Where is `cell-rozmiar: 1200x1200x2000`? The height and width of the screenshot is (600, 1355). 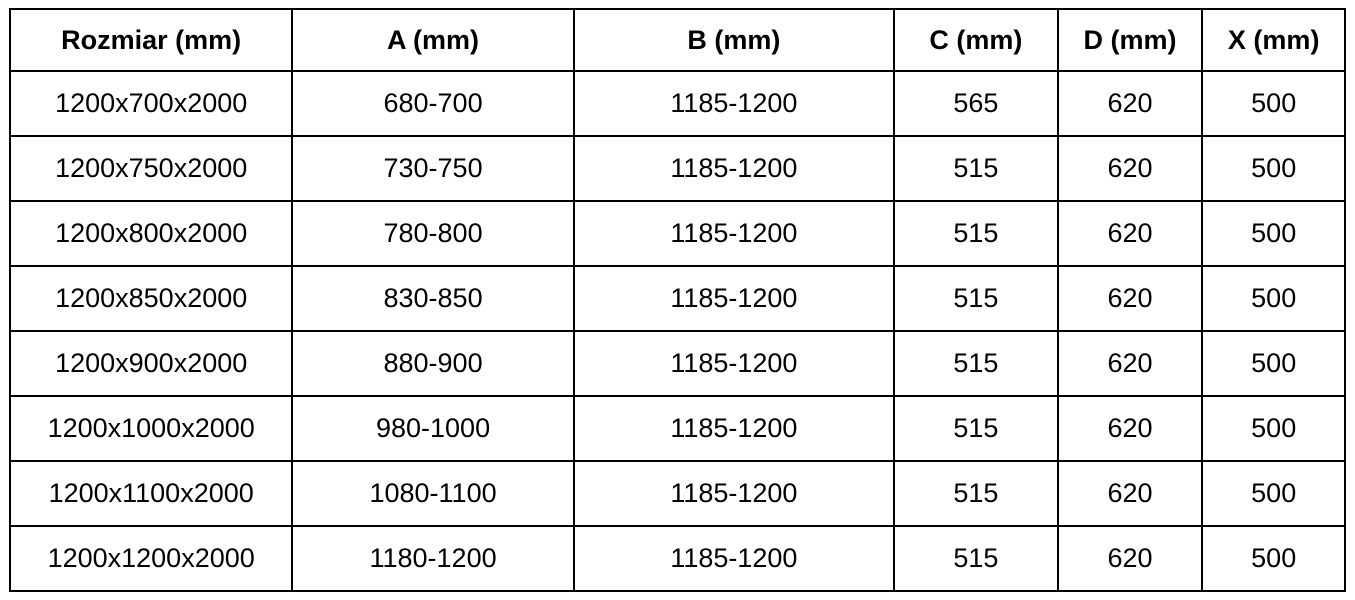
cell-rozmiar: 1200x1200x2000 is located at coordinates (151, 558).